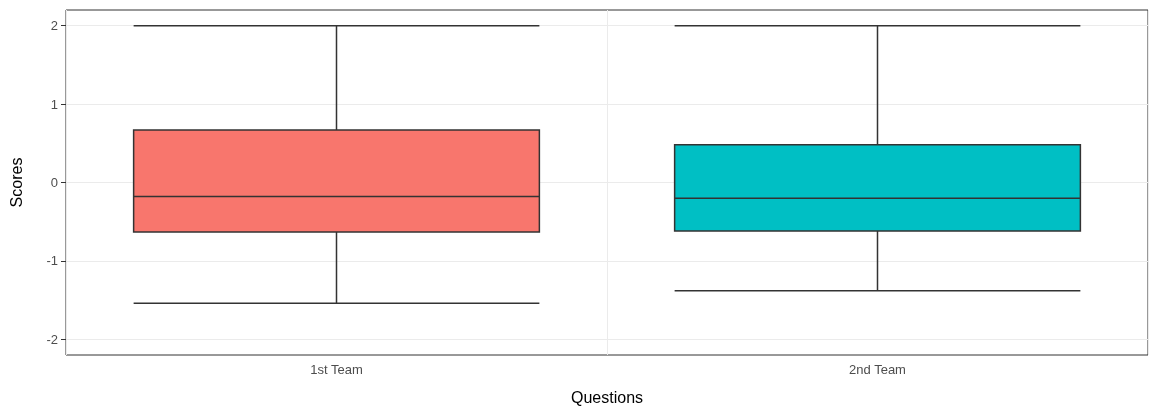  I want to click on y-tick-label: 0, so click(54, 182).